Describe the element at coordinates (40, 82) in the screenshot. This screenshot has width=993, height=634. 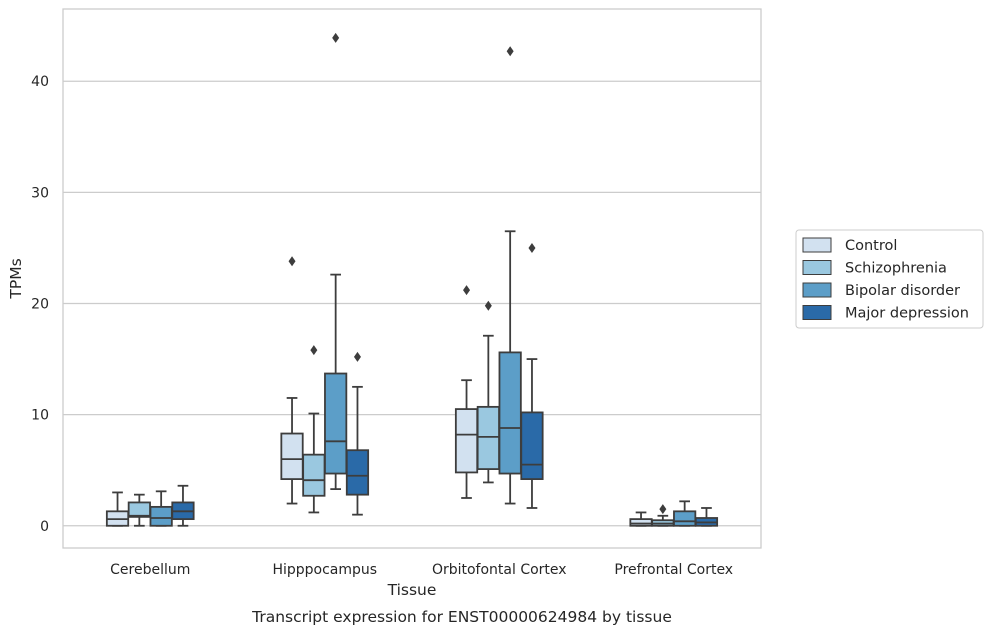
I see `y-tick-label: 40` at that location.